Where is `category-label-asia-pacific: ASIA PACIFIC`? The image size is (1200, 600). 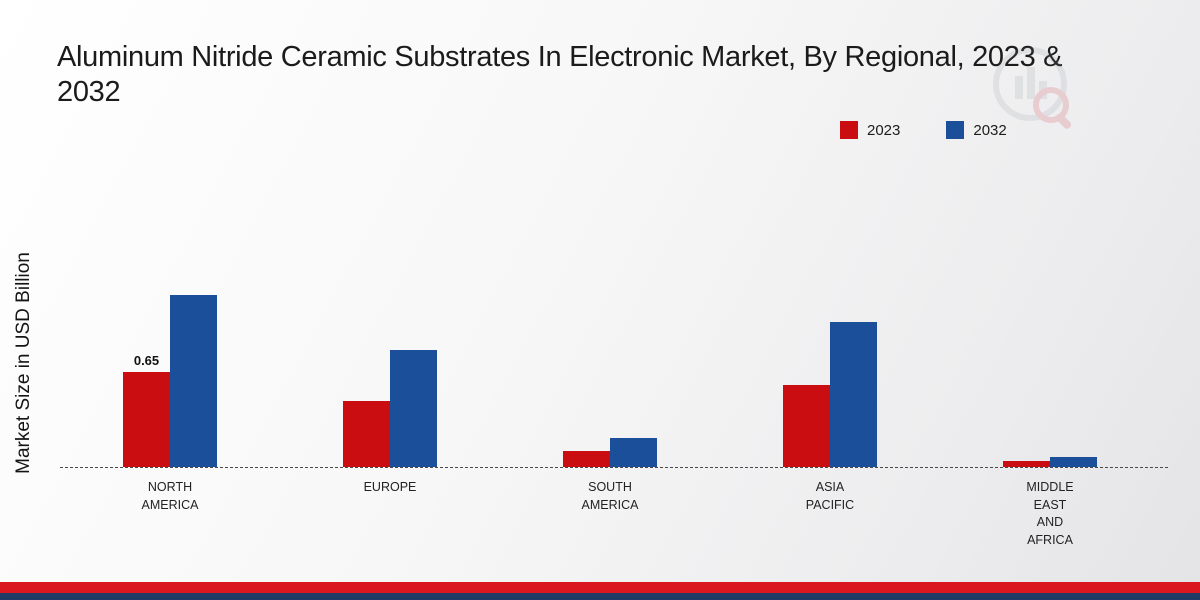 category-label-asia-pacific: ASIA PACIFIC is located at coordinates (830, 496).